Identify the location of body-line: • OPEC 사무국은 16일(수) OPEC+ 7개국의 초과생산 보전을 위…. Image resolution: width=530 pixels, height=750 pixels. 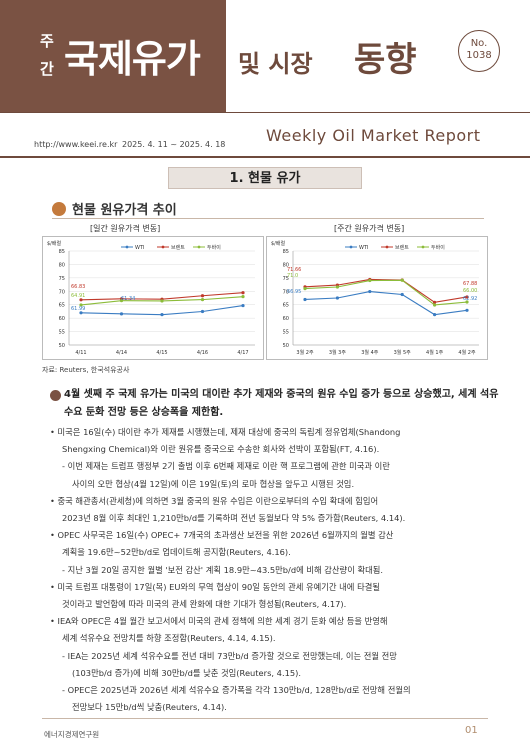
(222, 535).